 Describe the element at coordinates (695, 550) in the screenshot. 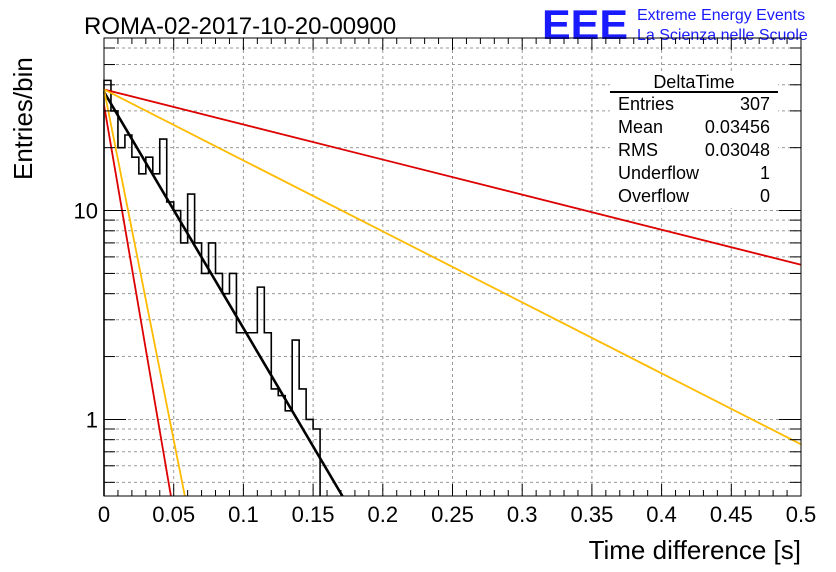

I see `x-axis-label: Time difference [s]` at that location.